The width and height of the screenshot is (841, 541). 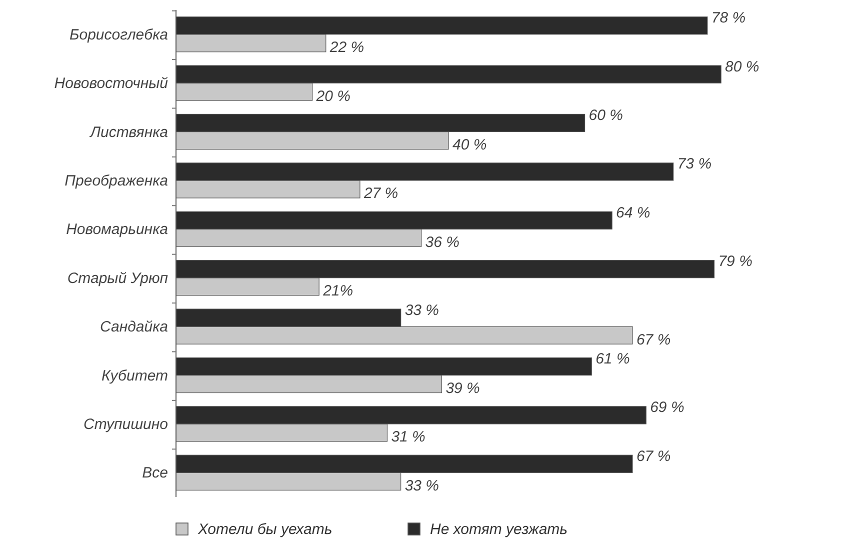 What do you see at coordinates (111, 83) in the screenshot?
I see `y-tick-label: Нововосточный` at bounding box center [111, 83].